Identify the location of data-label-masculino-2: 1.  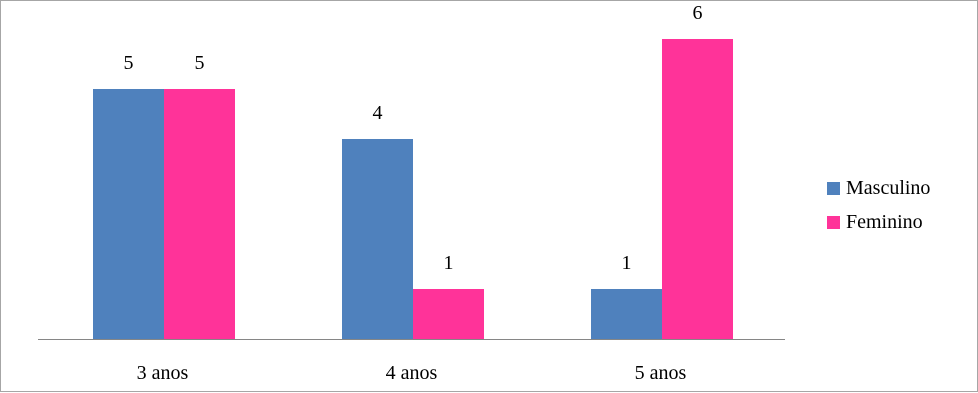
(627, 263).